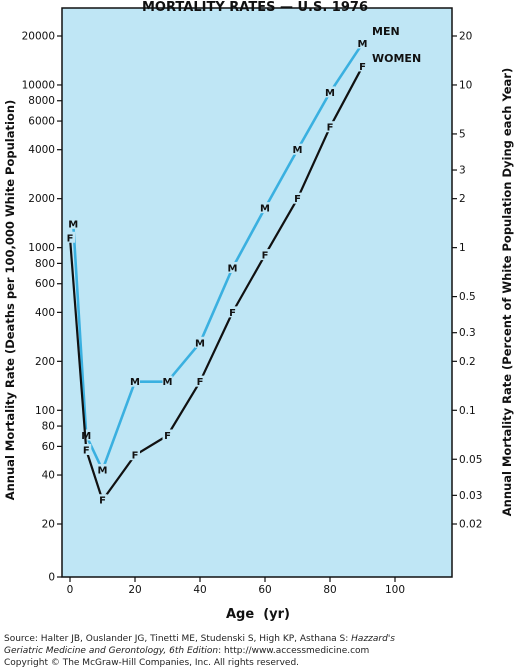 The image size is (520, 669). I want to click on x-tick-label: 100, so click(395, 590).